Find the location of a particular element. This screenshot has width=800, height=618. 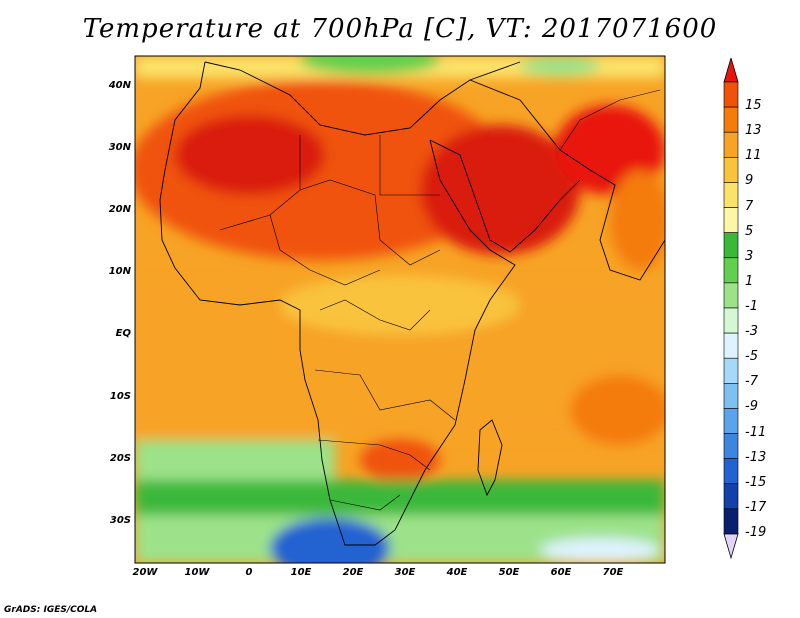

colorbar-label: -11 is located at coordinates (756, 432).